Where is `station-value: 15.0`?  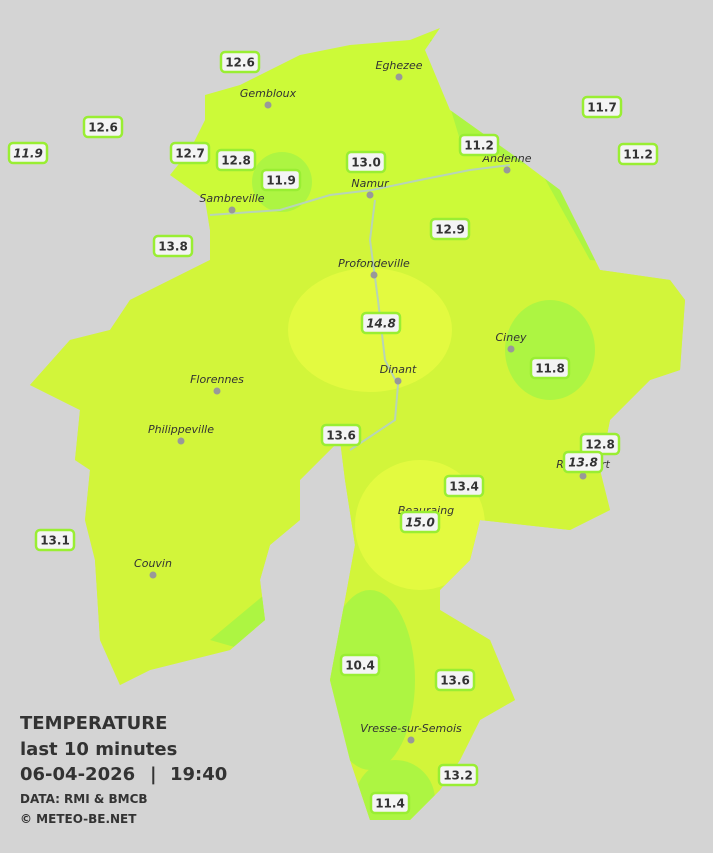
station-value: 15.0 is located at coordinates (420, 523).